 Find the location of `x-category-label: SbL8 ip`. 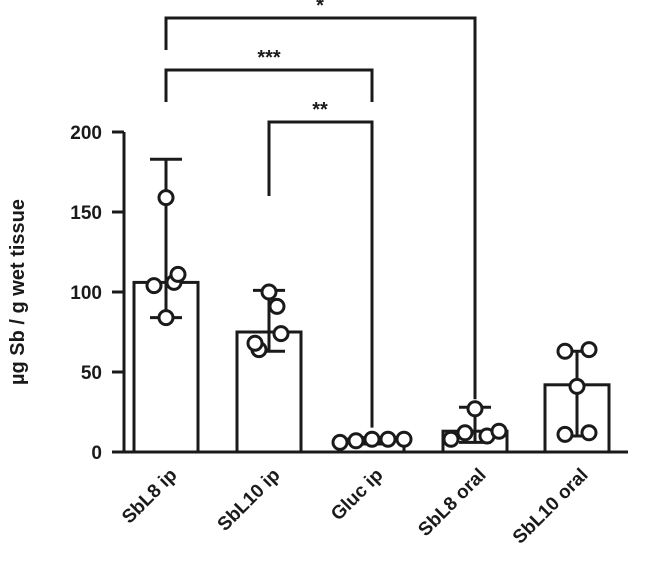

x-category-label: SbL8 ip is located at coordinates (149, 496).